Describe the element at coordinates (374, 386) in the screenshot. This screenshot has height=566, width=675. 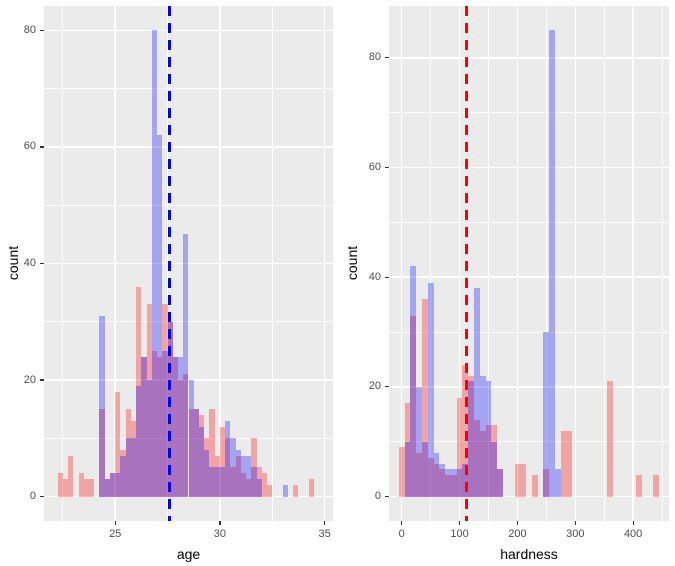
I see `y-tick-label: 20` at that location.